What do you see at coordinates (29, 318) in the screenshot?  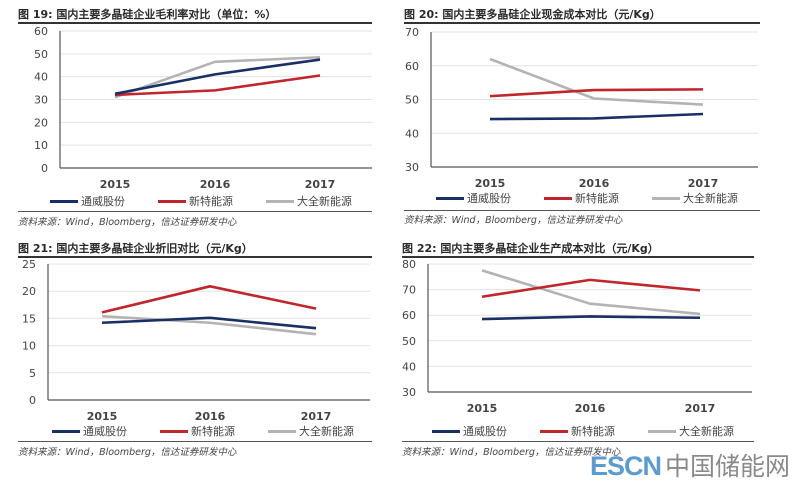 I see `y-tick-label: 15` at bounding box center [29, 318].